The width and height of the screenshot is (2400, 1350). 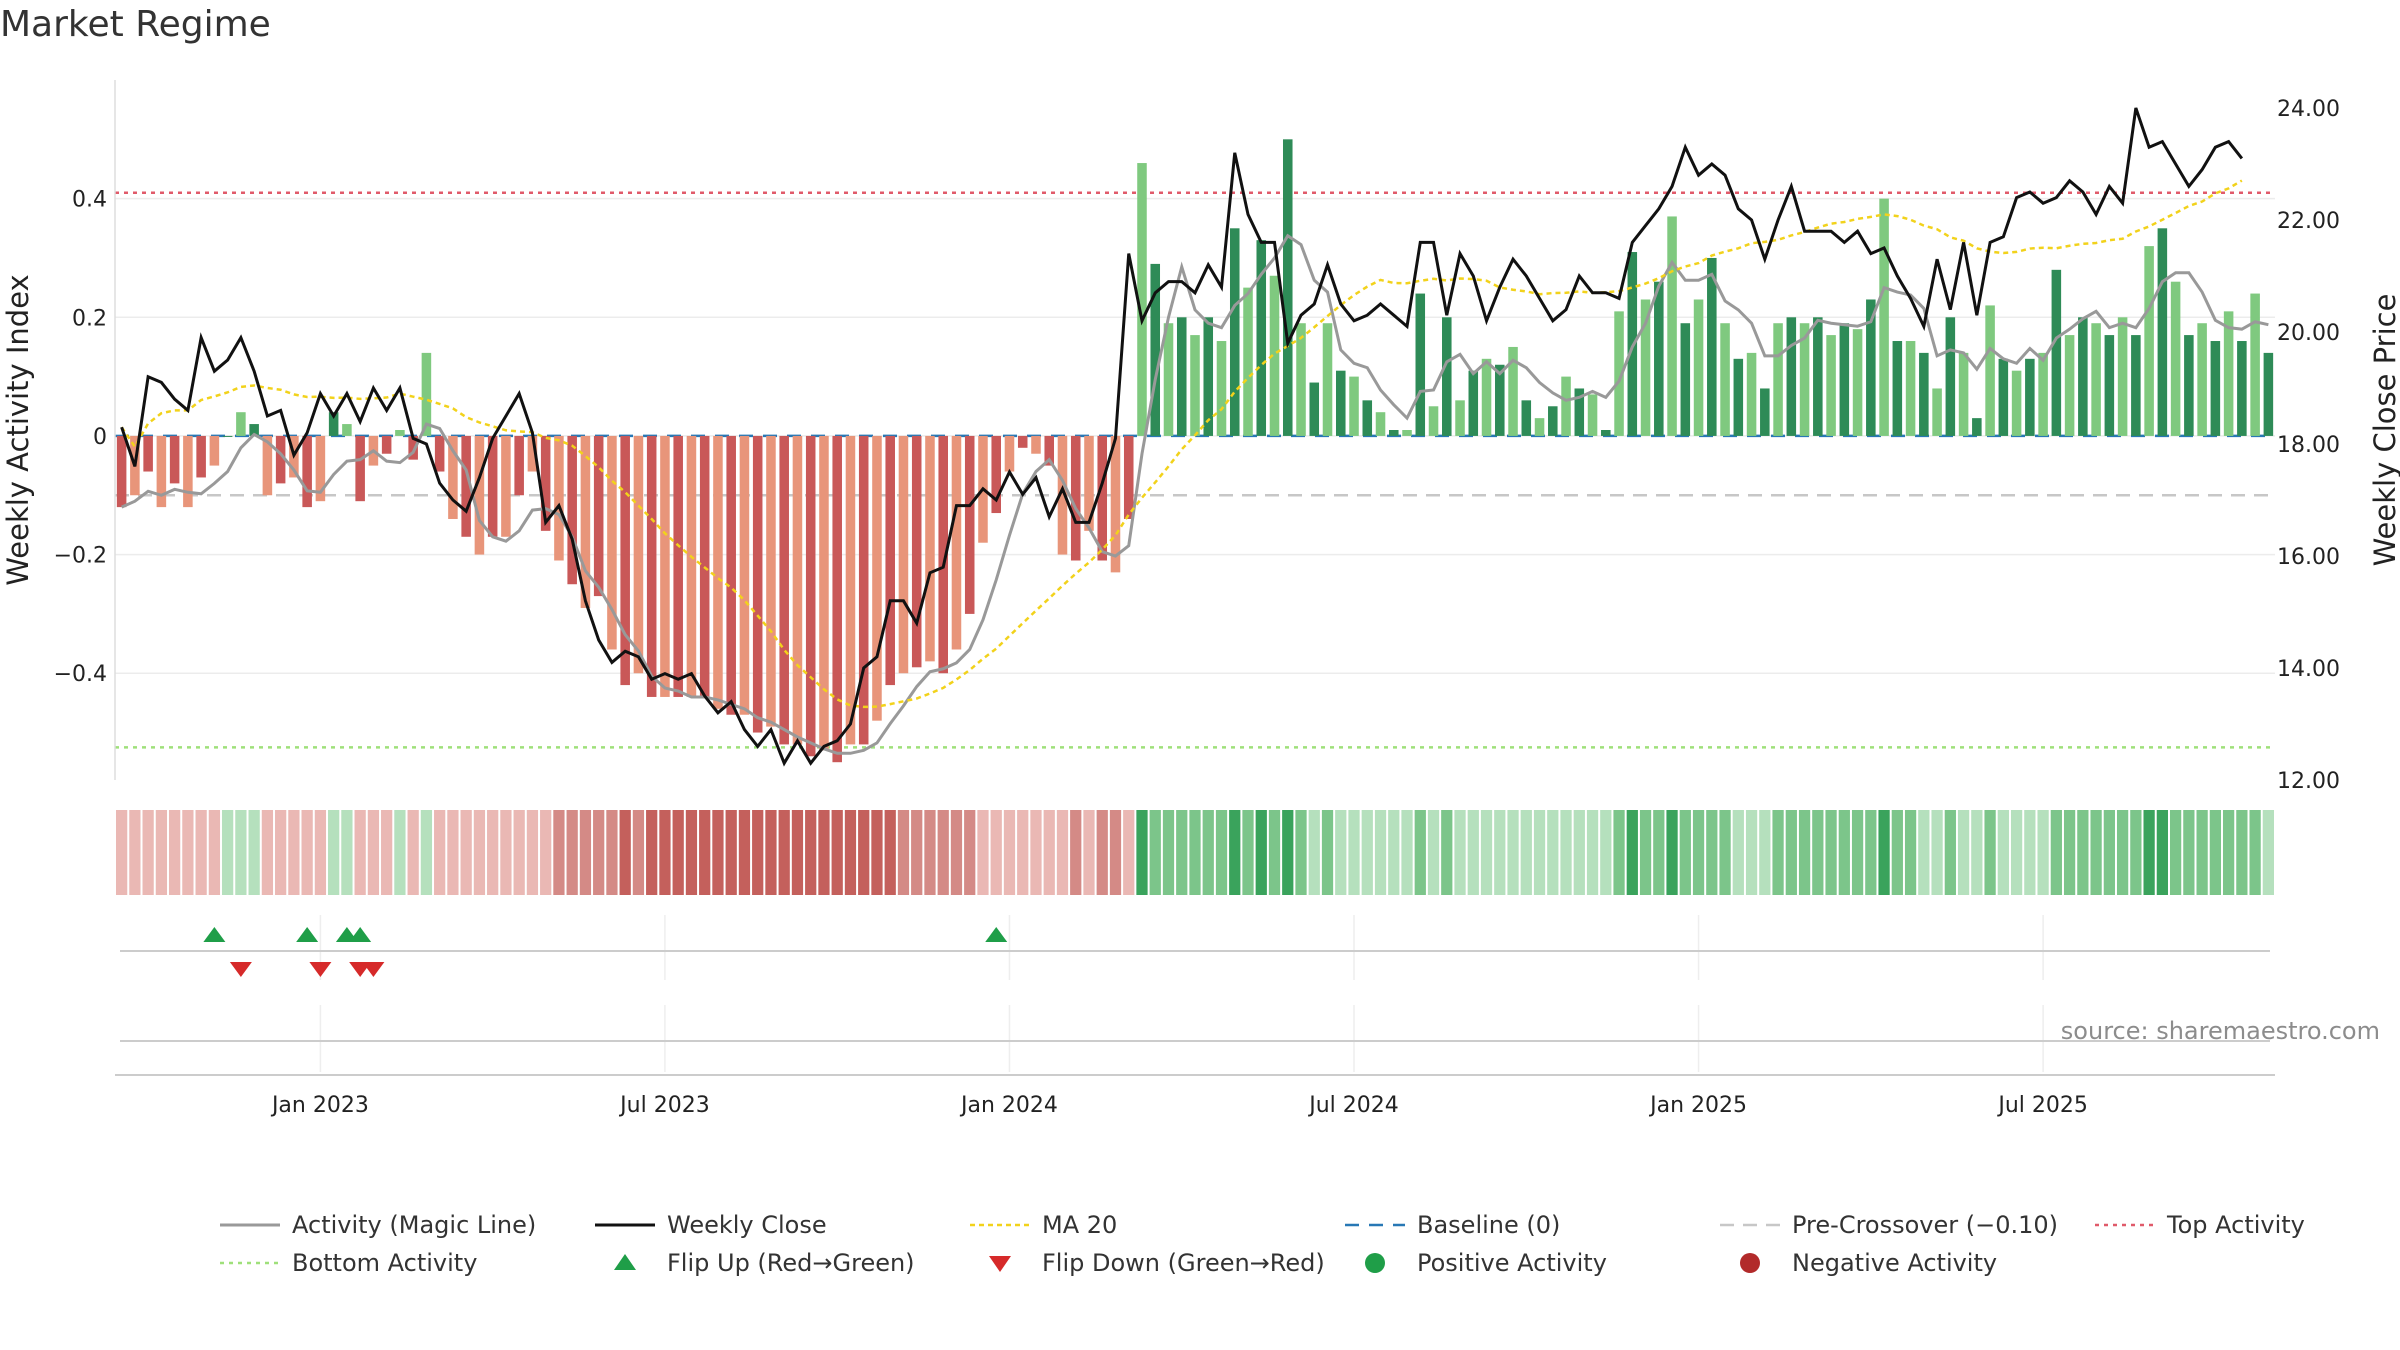 I want to click on legend-label: Positive Activity, so click(x=1512, y=1263).